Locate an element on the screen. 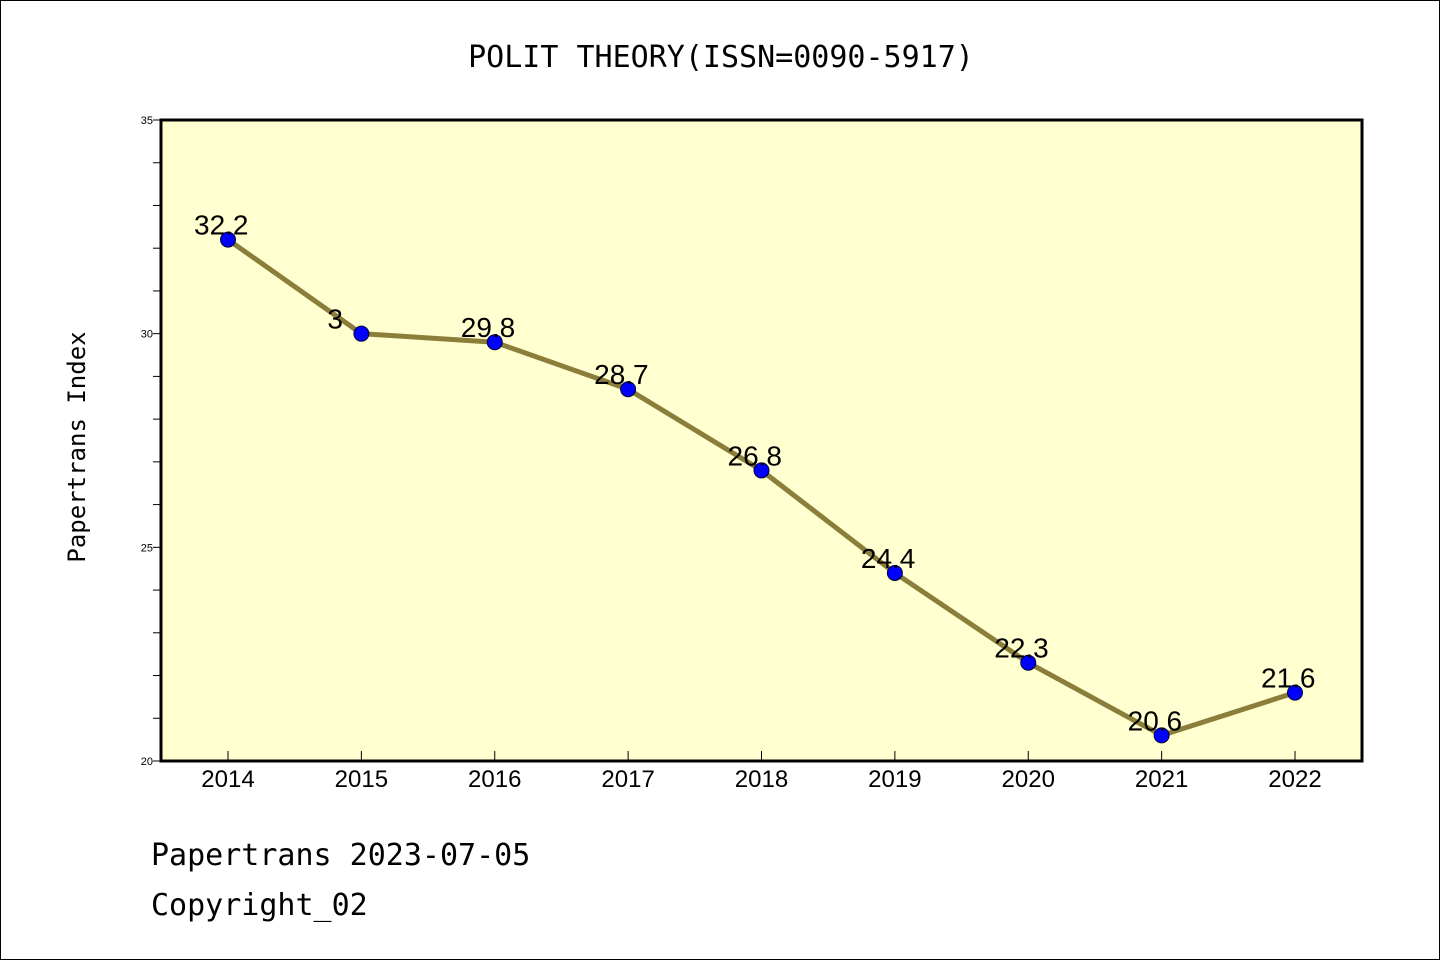  x-tick-label: 2016 is located at coordinates (494, 779).